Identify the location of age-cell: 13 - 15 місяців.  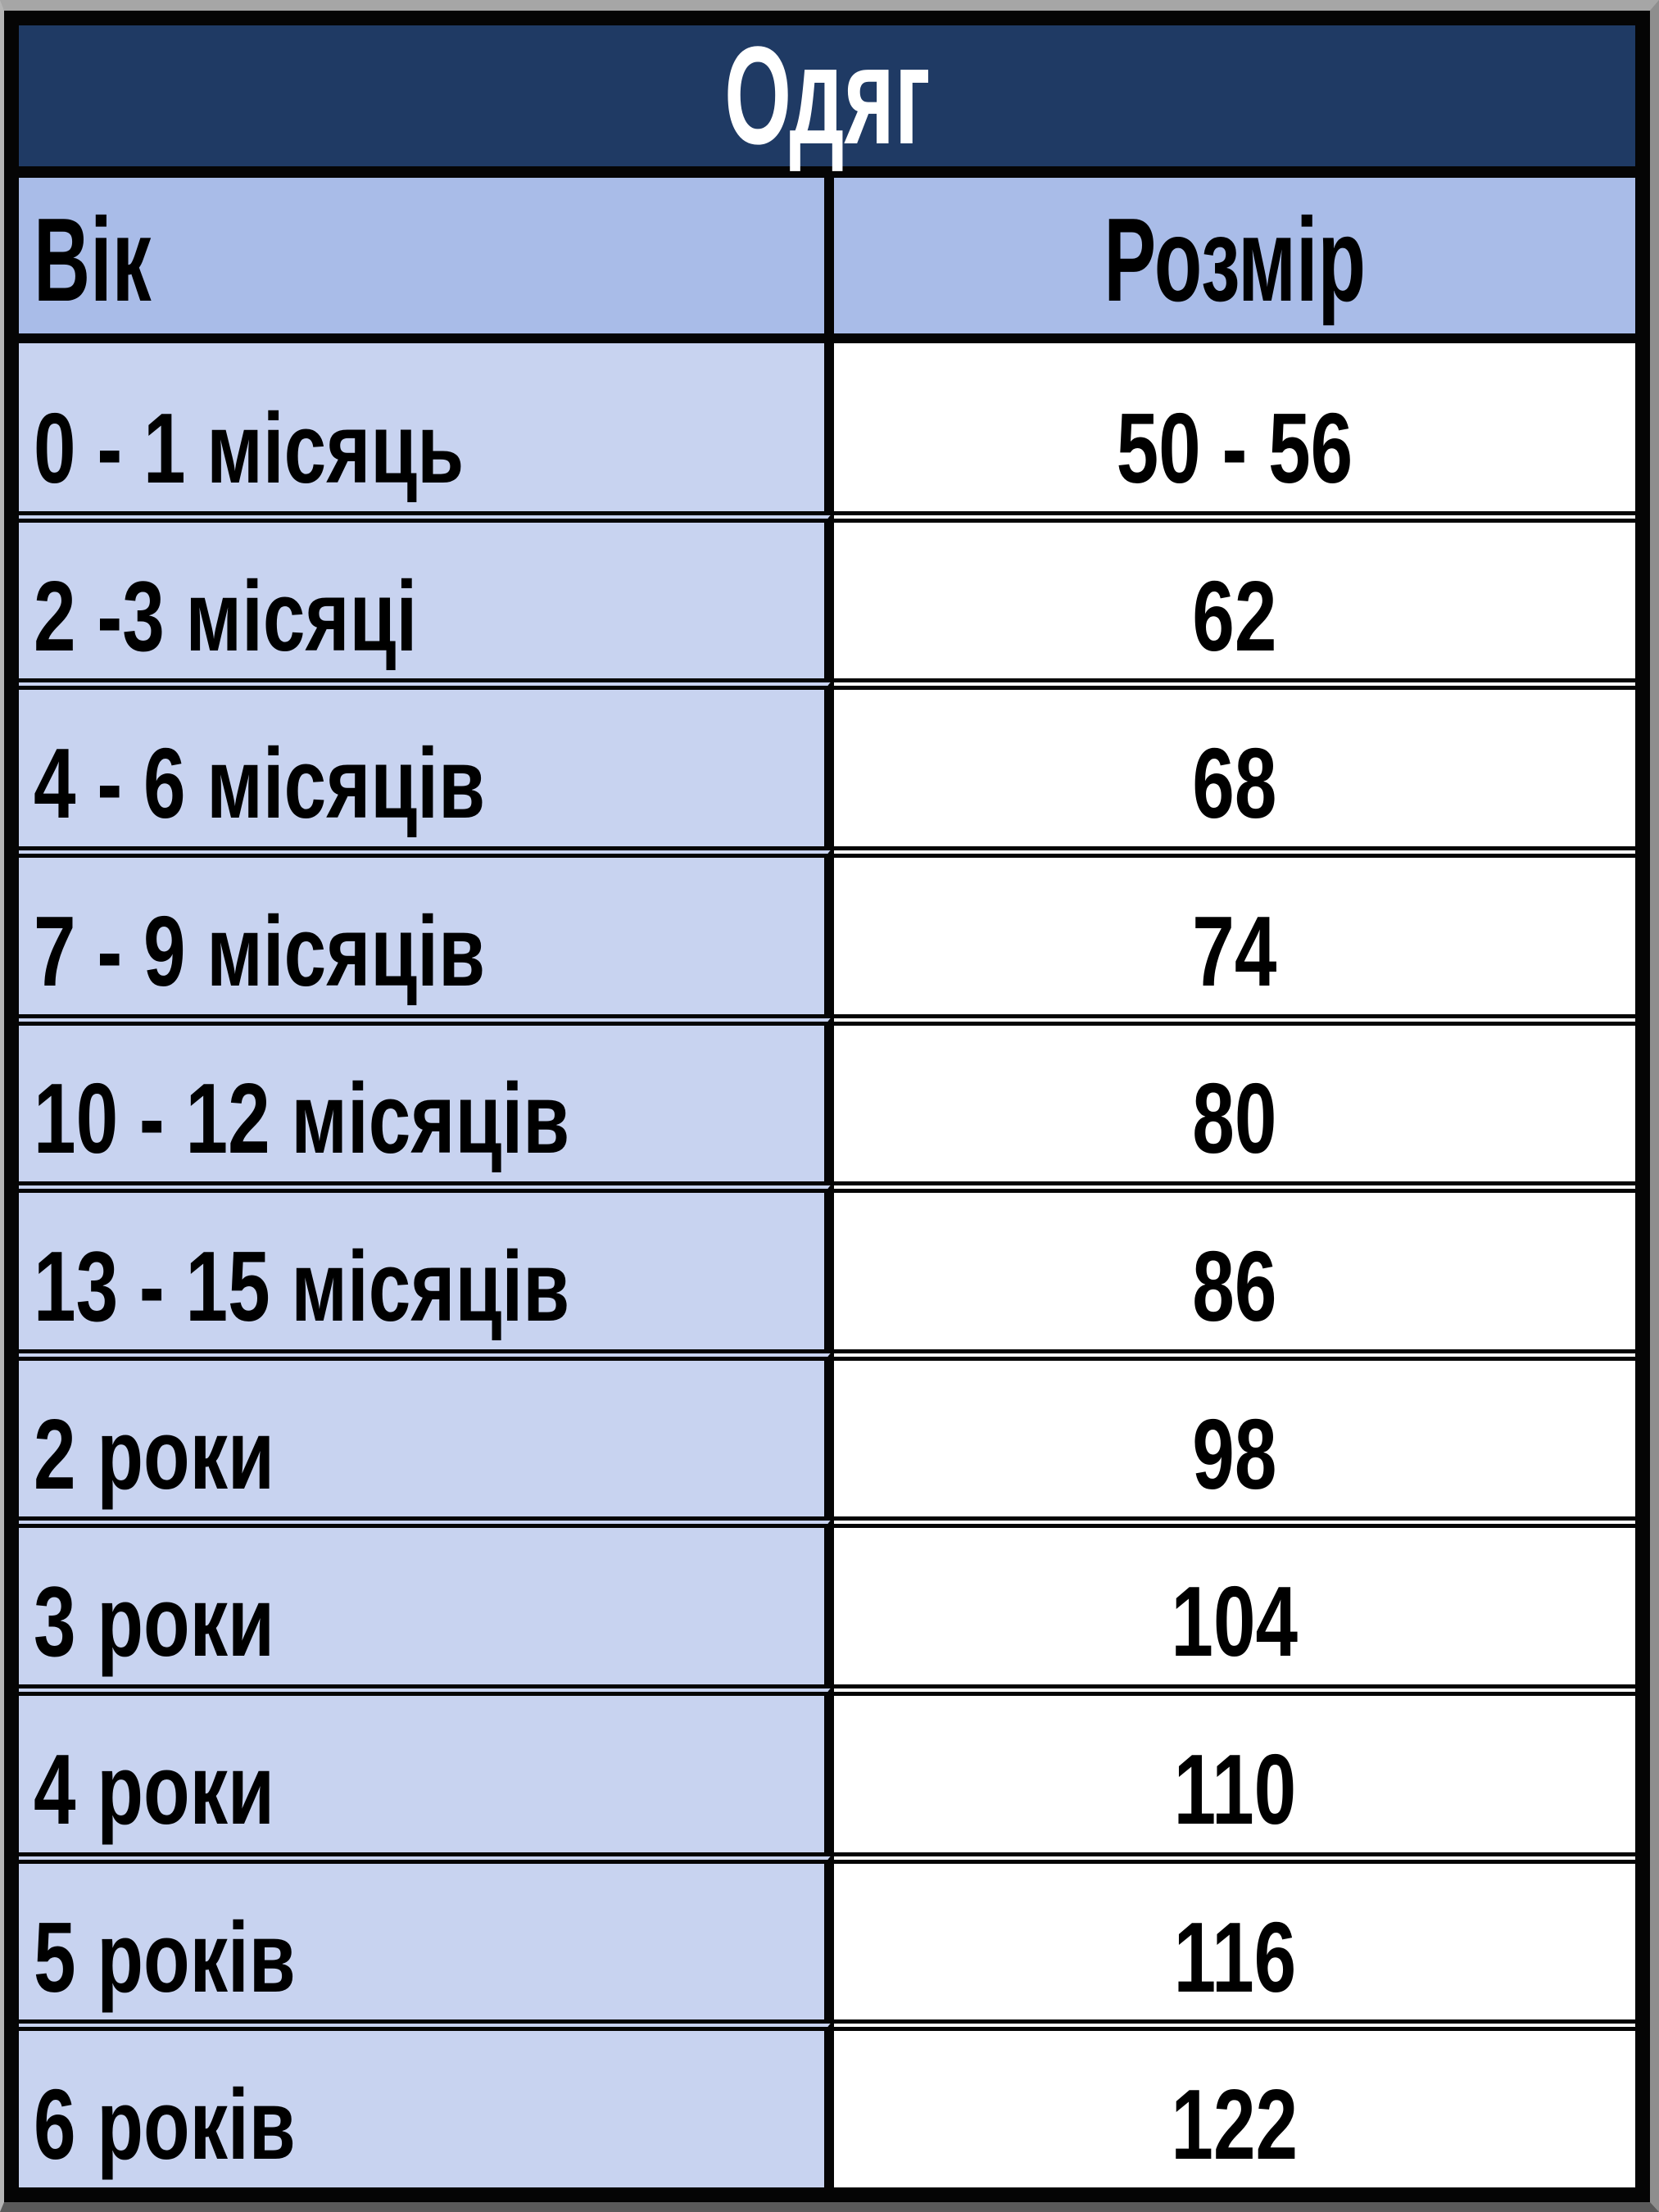
(426, 1265).